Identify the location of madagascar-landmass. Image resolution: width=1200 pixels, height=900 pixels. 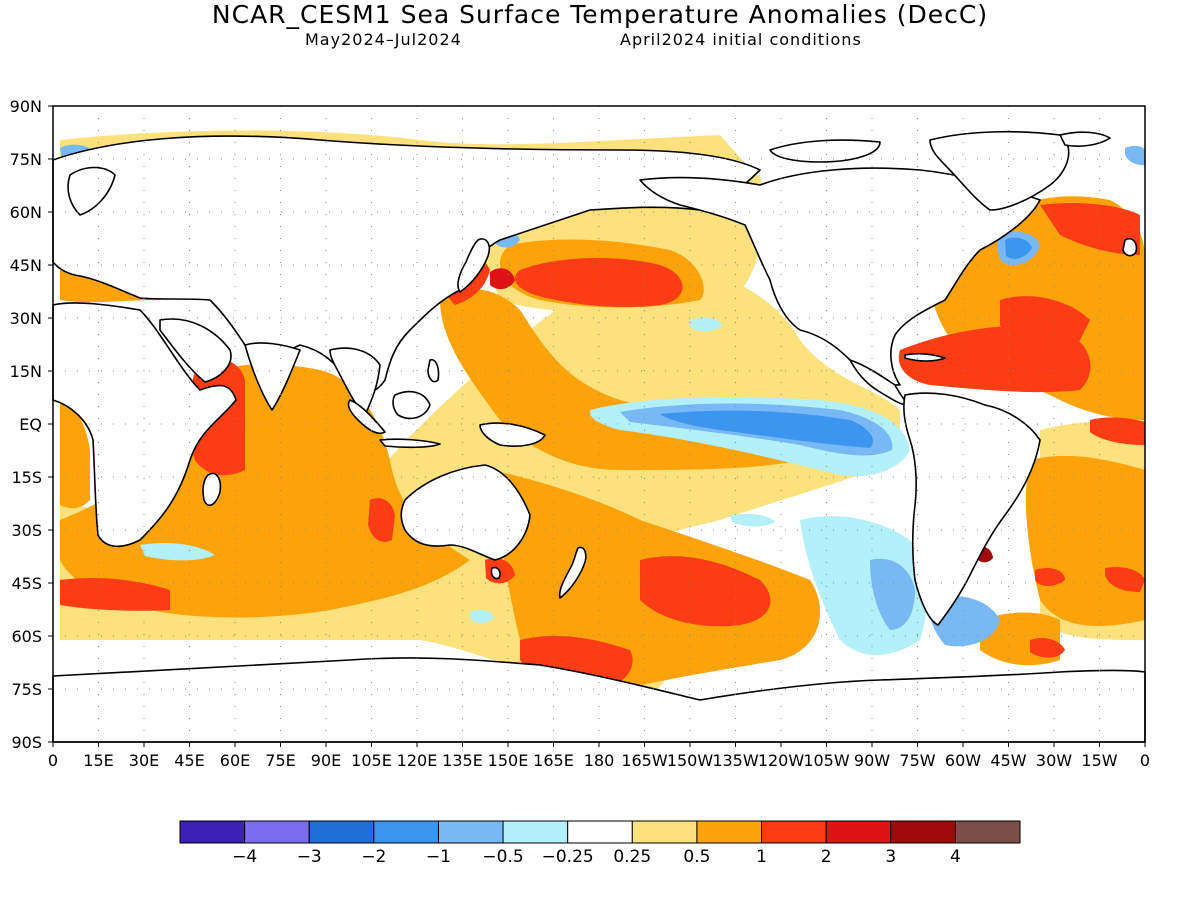
(212, 489).